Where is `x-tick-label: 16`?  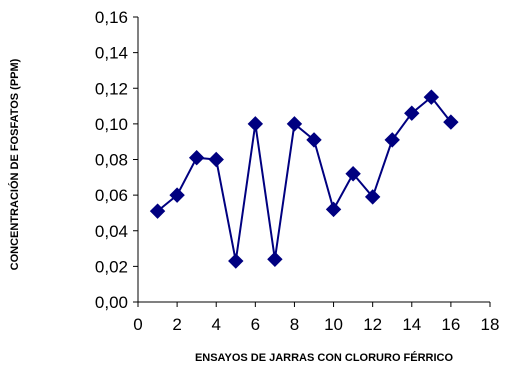 x-tick-label: 16 is located at coordinates (450, 324).